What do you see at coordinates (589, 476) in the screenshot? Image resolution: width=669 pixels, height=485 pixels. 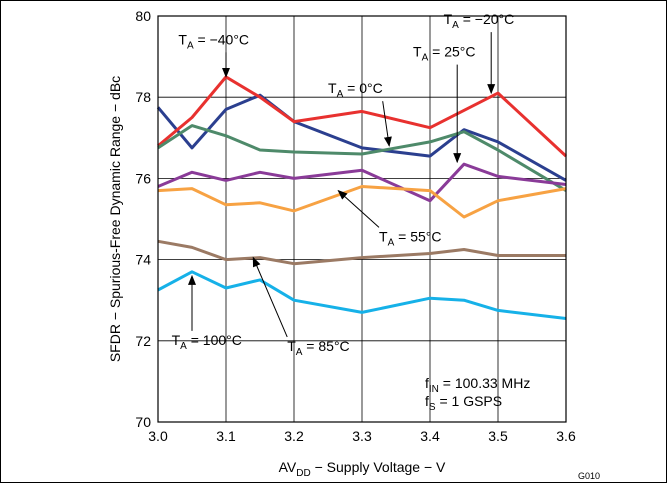 I see `figure-id: G010` at bounding box center [589, 476].